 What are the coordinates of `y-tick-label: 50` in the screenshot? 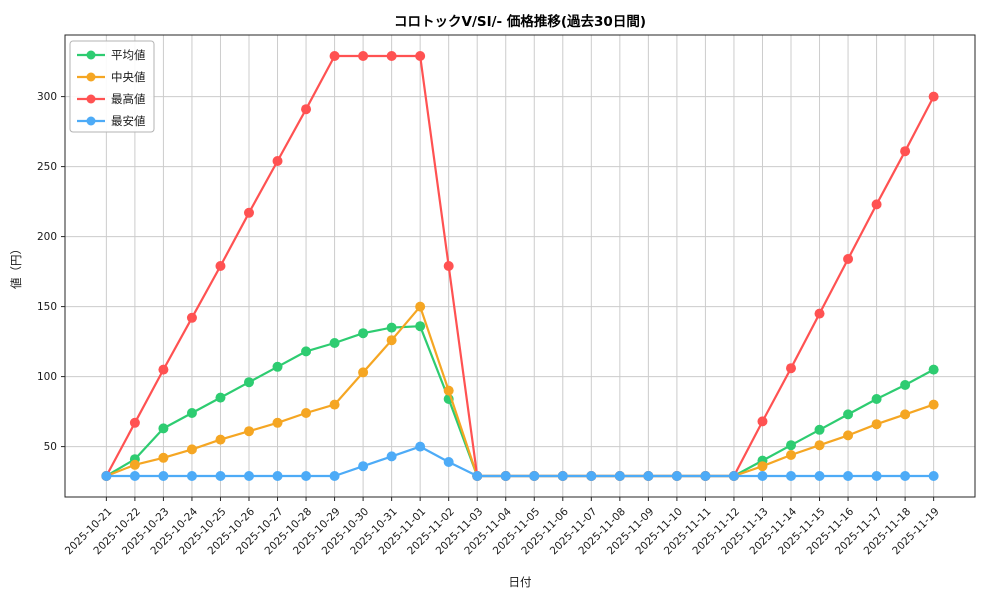 It's located at (50, 447).